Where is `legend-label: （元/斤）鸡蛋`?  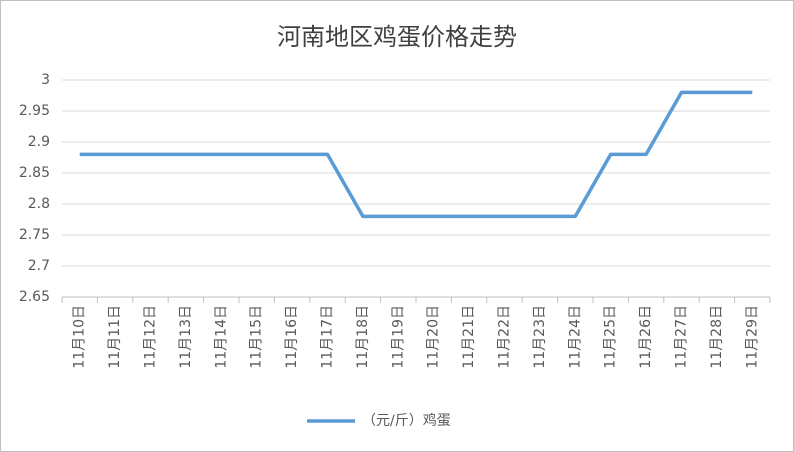
legend-label: （元/斤）鸡蛋 is located at coordinates (406, 420).